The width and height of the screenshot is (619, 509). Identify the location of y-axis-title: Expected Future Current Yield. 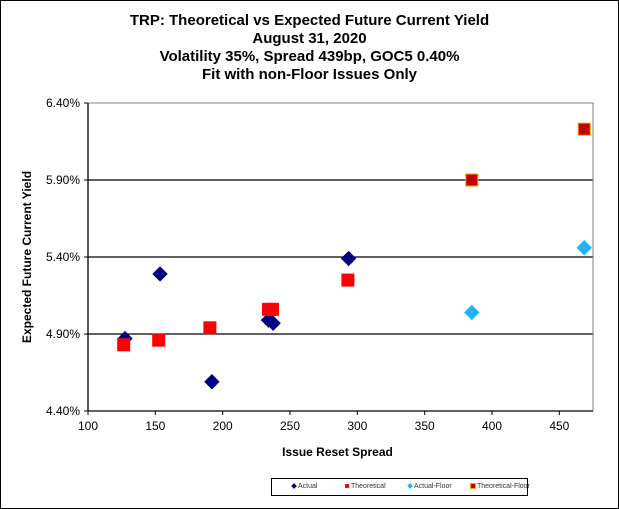
(27, 257).